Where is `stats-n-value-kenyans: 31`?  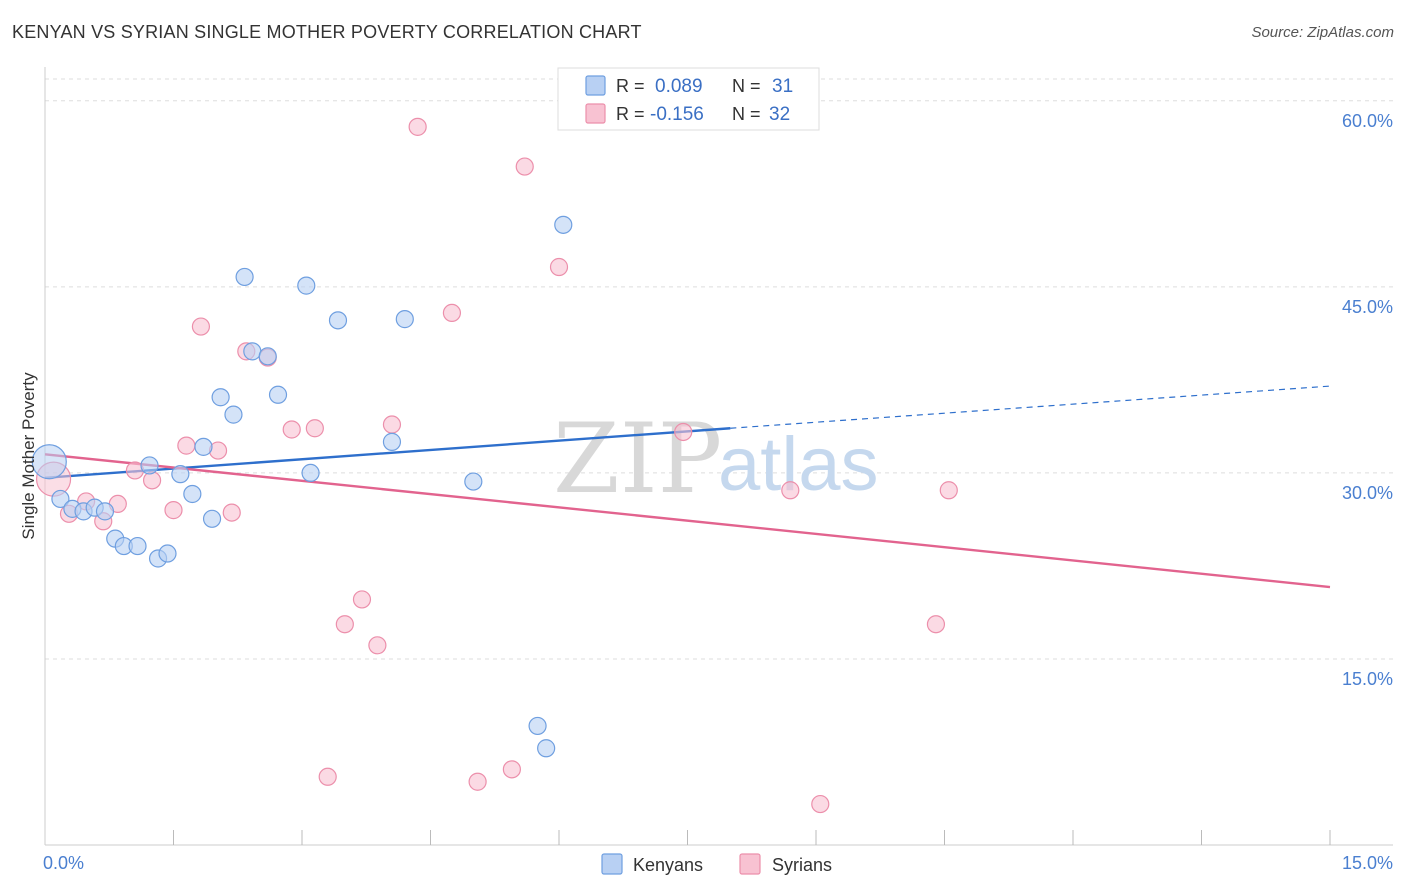
stats-n-value-kenyans: 31 is located at coordinates (782, 86).